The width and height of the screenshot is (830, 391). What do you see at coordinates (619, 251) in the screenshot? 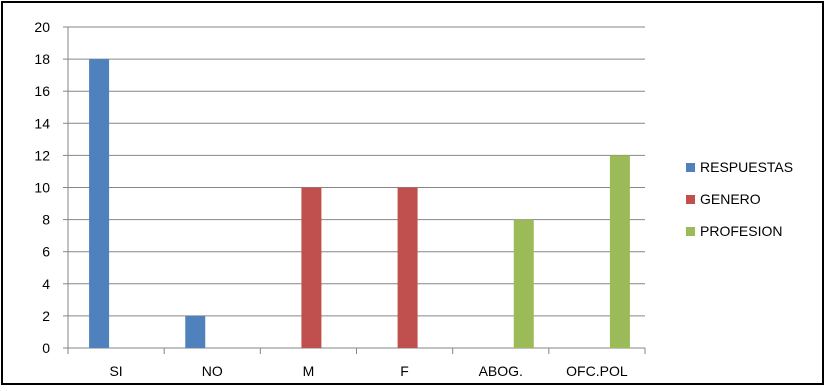
I see `bar-profesion-ofcpol` at bounding box center [619, 251].